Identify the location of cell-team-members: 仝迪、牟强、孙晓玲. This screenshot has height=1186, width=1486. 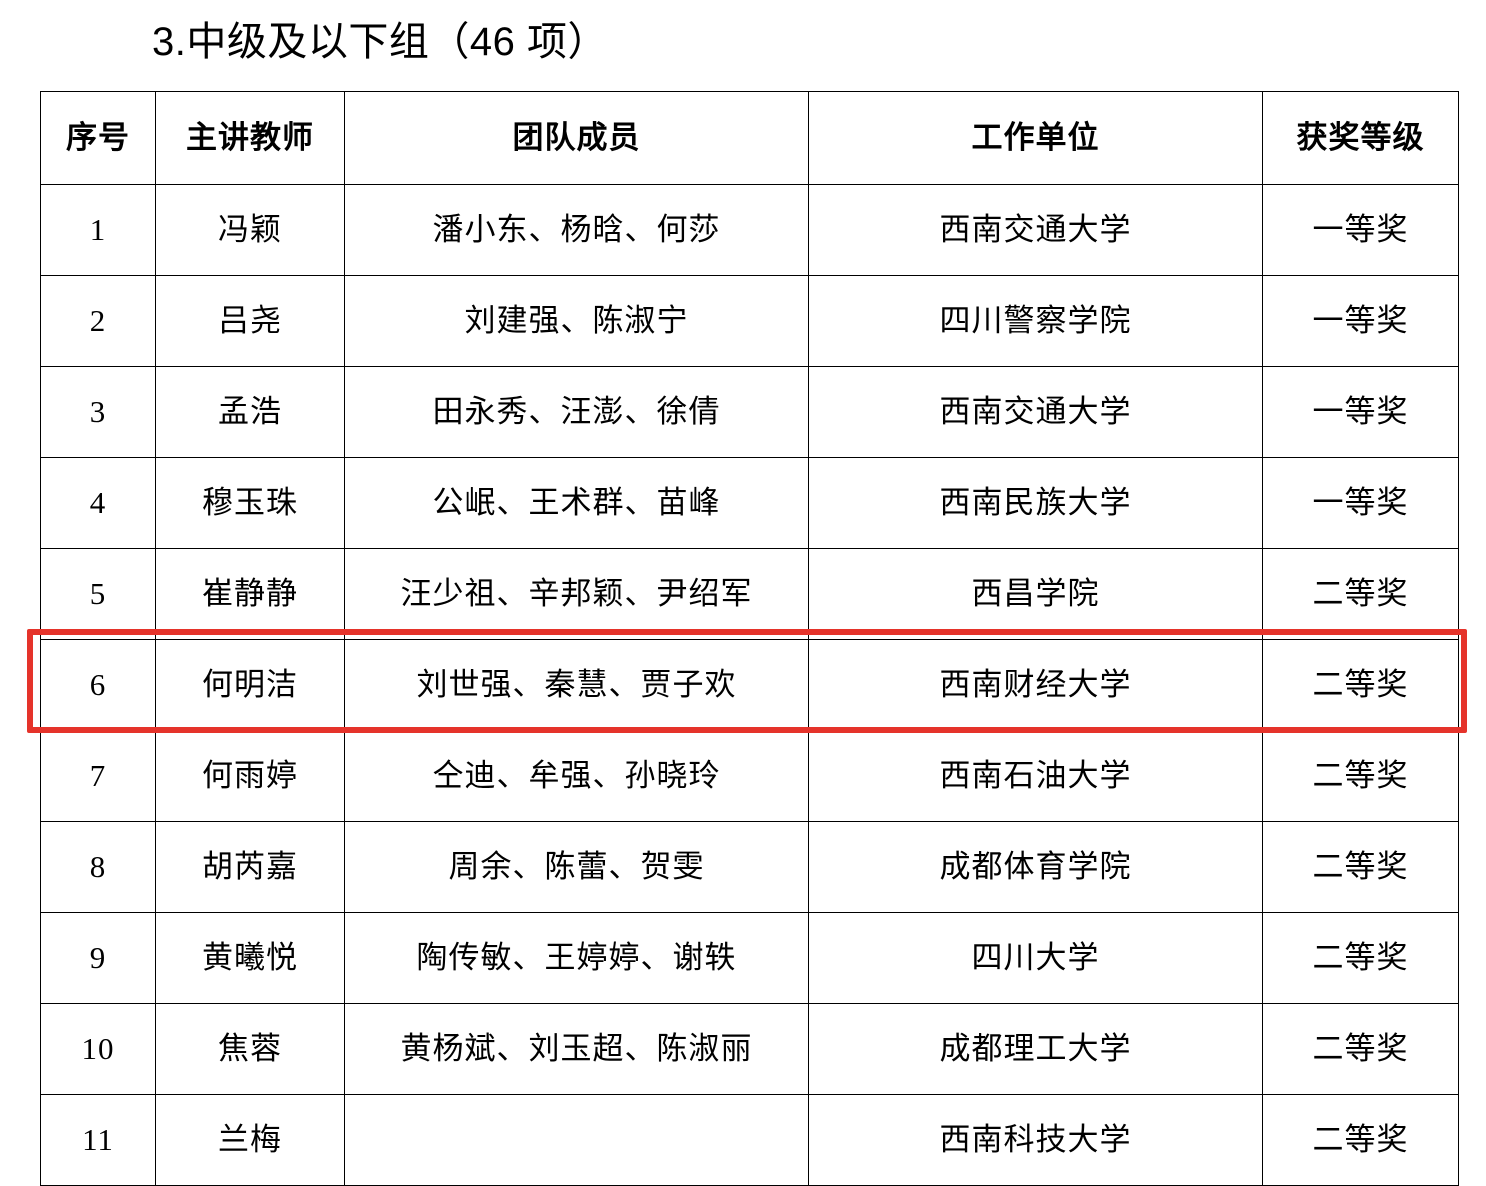
(576, 776).